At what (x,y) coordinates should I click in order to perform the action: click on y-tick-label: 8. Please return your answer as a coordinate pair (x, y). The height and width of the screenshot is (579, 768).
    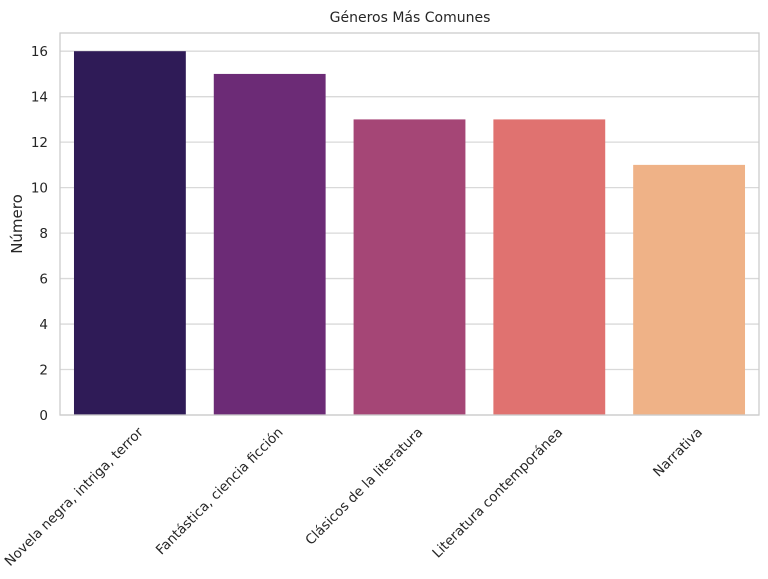
    Looking at the image, I should click on (43, 234).